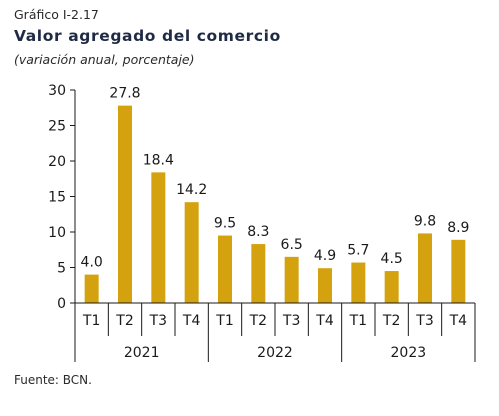  Describe the element at coordinates (392, 259) in the screenshot. I see `data-label: 4.5` at that location.